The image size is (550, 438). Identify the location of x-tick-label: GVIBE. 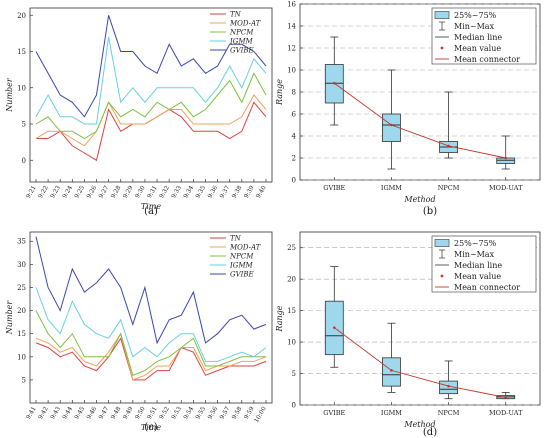
(334, 188).